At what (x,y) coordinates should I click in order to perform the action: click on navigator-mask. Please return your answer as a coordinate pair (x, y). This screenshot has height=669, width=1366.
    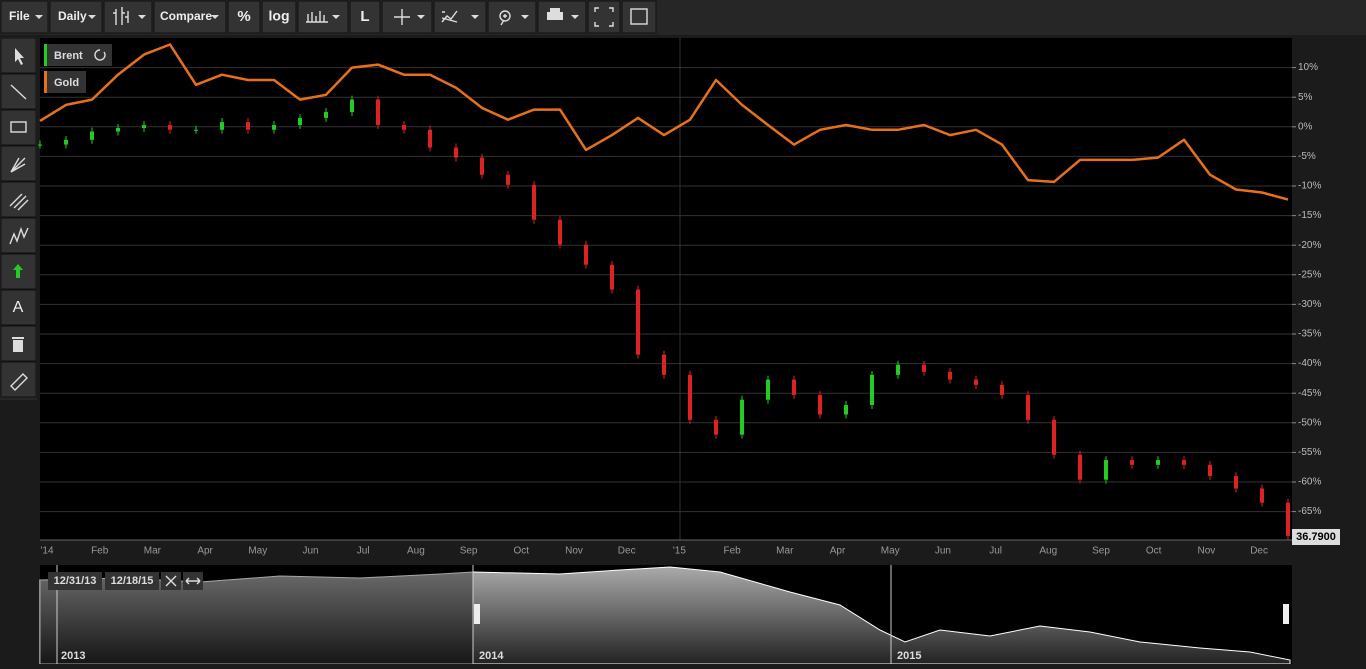
    Looking at the image, I should click on (256, 614).